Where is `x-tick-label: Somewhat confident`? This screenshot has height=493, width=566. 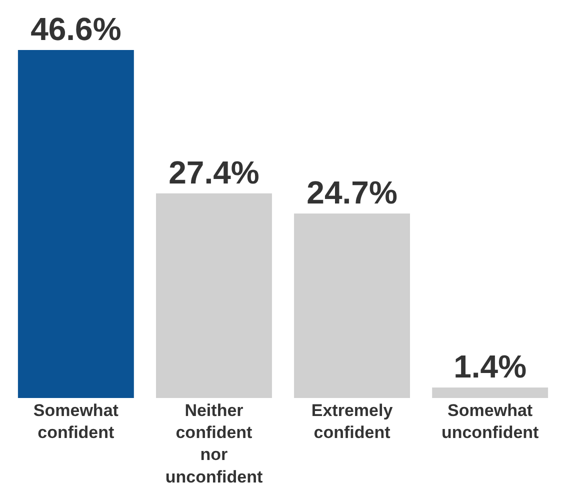 x-tick-label: Somewhat confident is located at coordinates (76, 421).